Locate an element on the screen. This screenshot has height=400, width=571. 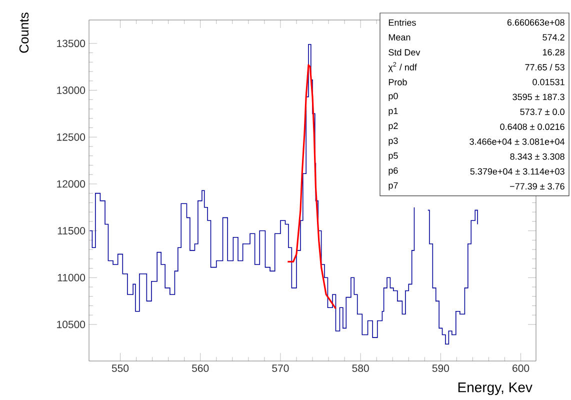
y-tick-label: 13000 is located at coordinates (71, 90).